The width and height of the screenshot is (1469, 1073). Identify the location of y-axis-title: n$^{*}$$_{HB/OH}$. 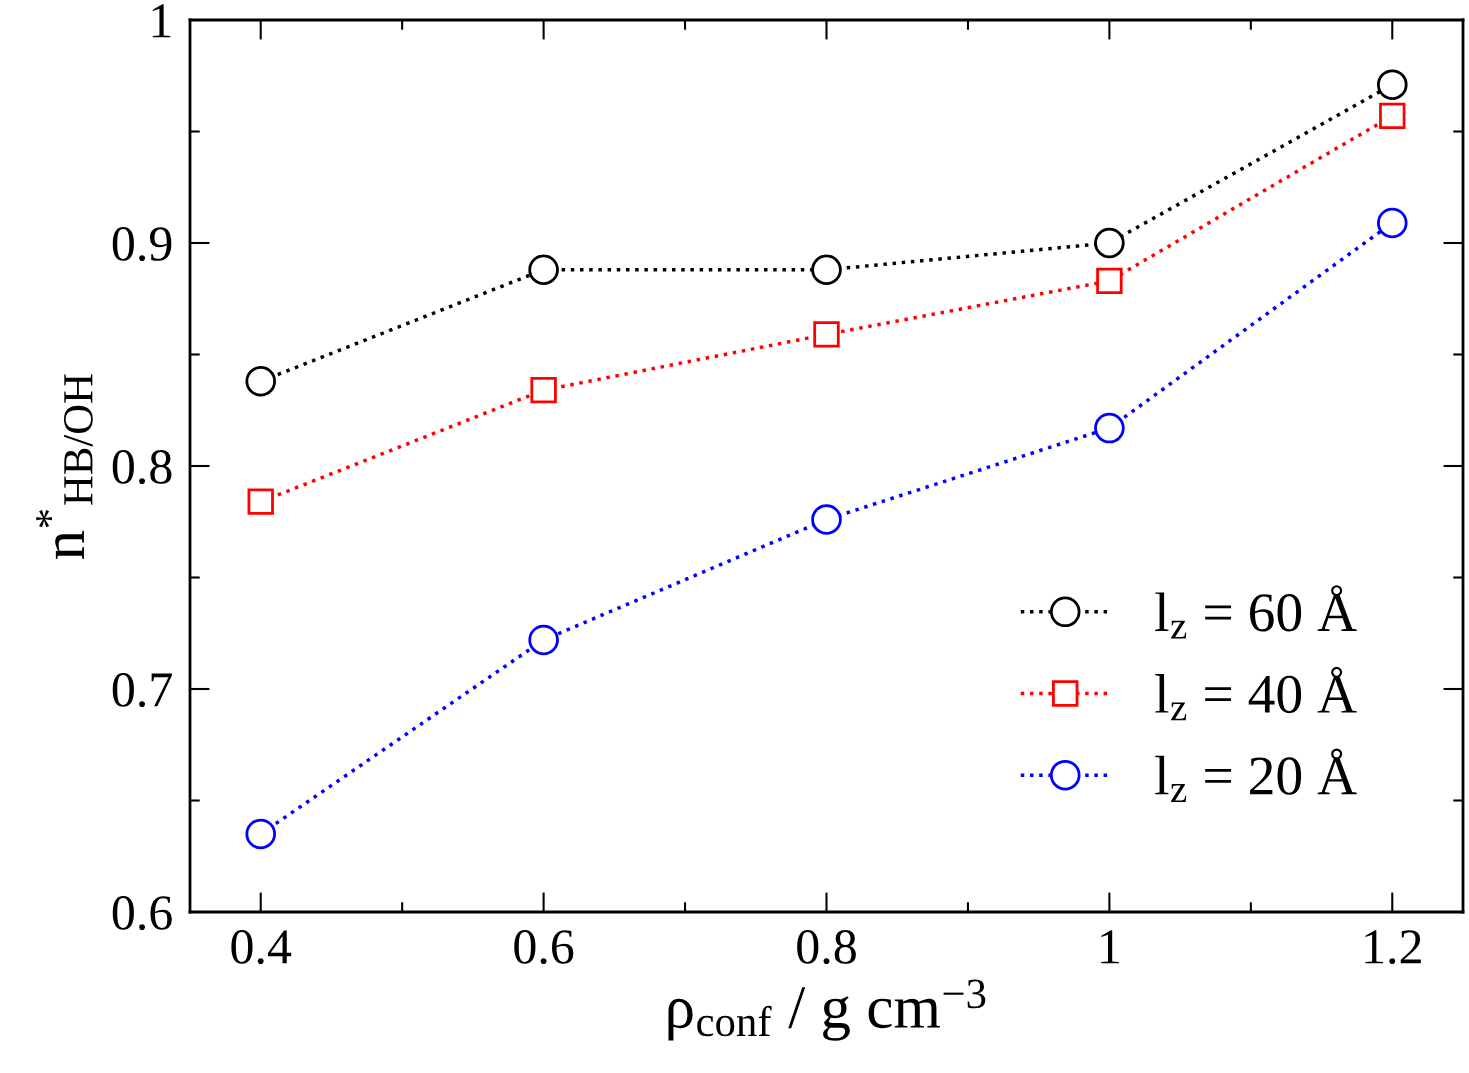
(64, 467).